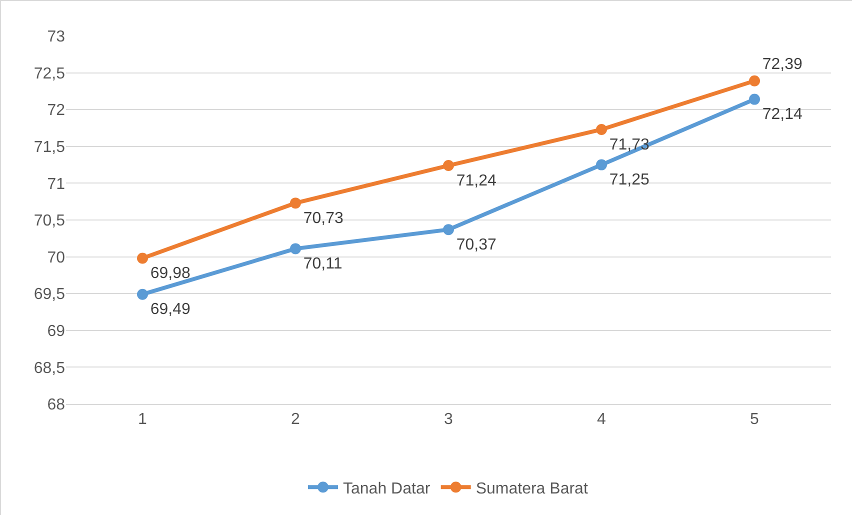 This screenshot has width=852, height=515. I want to click on y-tick-label: 71, so click(56, 184).